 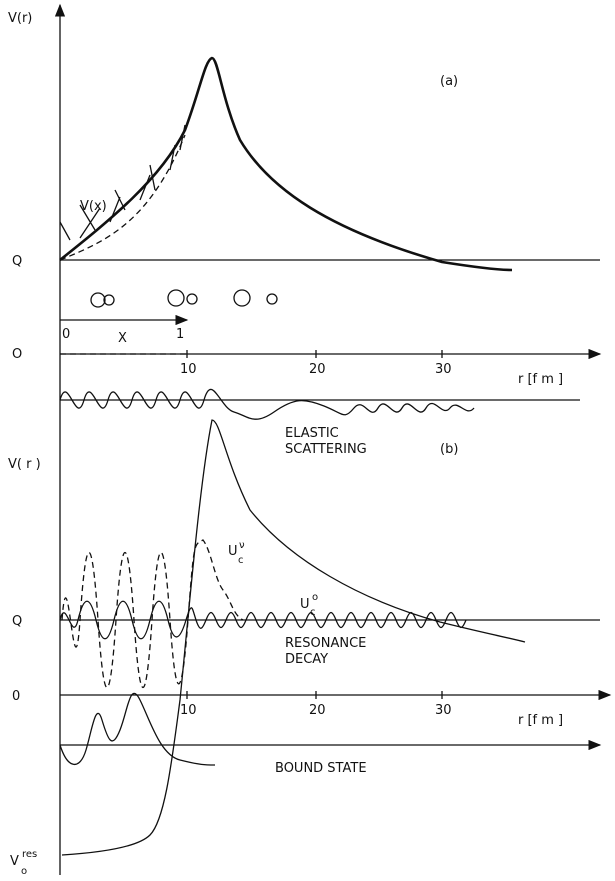 What do you see at coordinates (321, 768) in the screenshot?
I see `label: BOUND STATE` at bounding box center [321, 768].